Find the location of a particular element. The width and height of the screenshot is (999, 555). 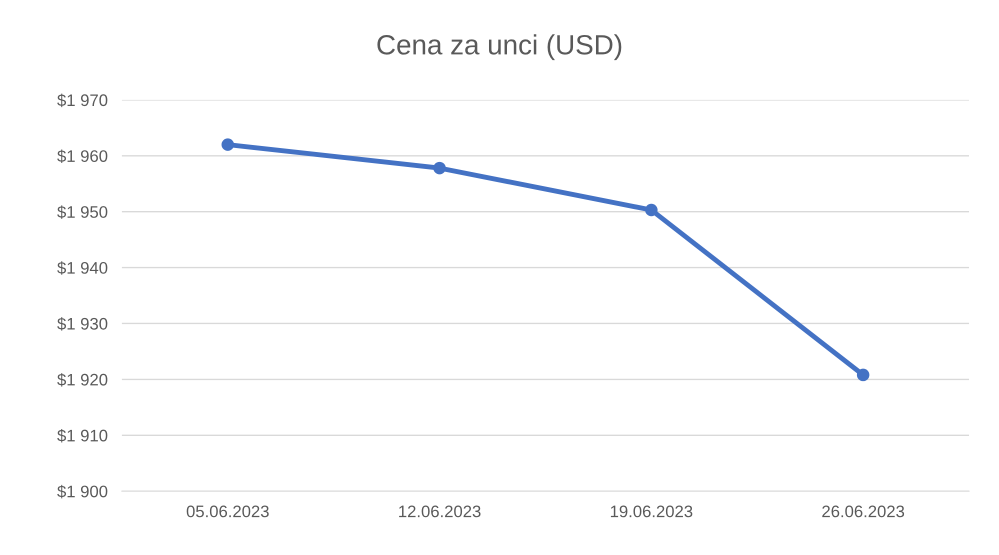

x-tick-label: 05.06.2023 is located at coordinates (227, 512).